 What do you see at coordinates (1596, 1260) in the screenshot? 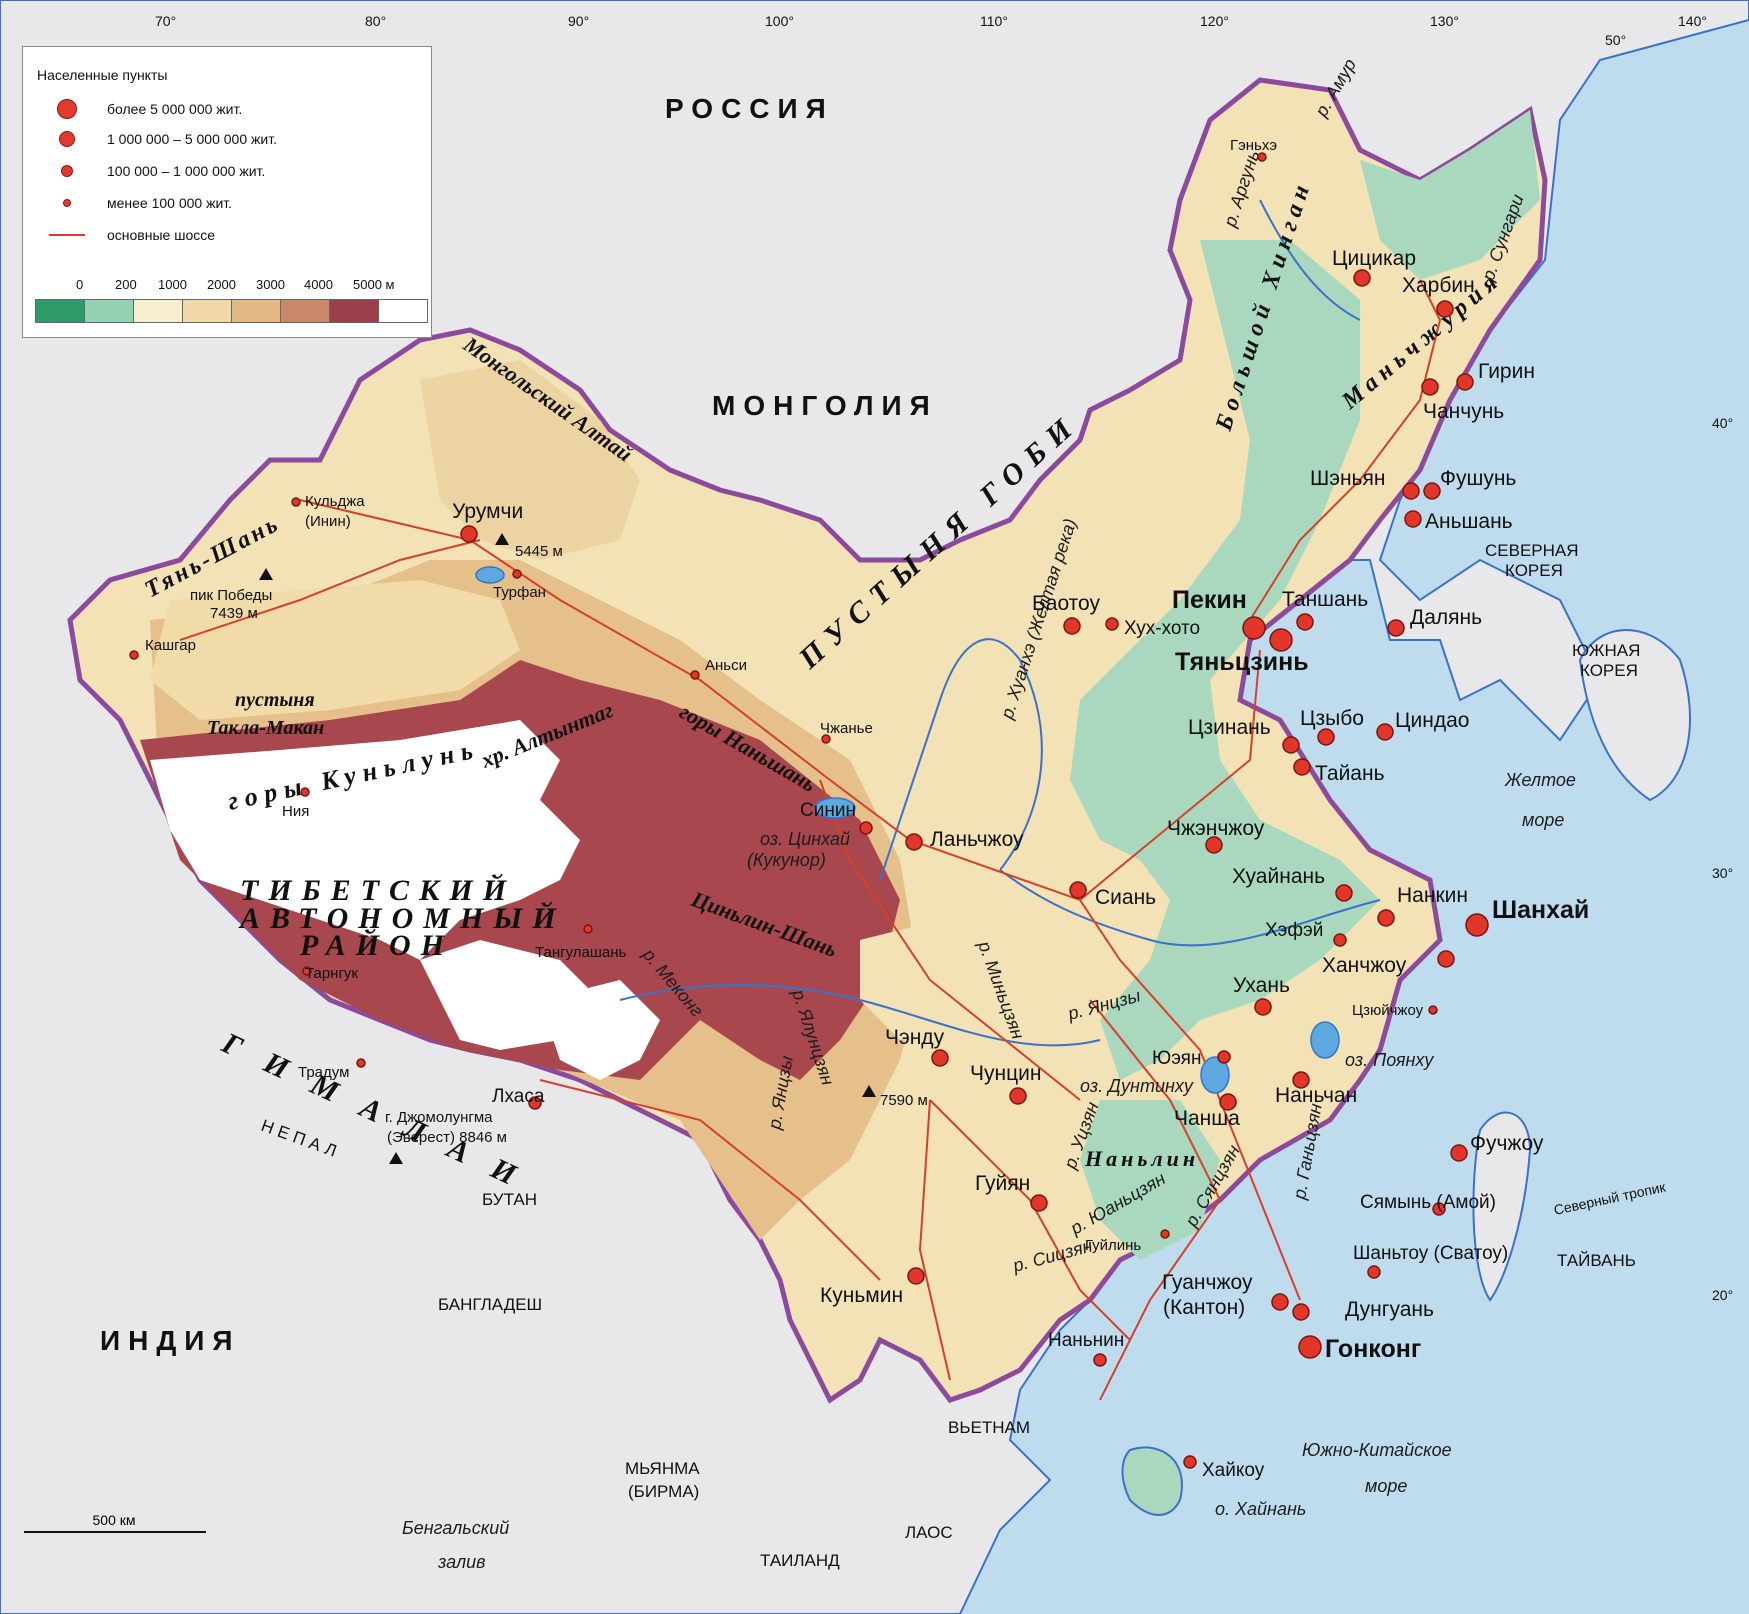
I see `country-taiwan: ТАЙВАНЬ` at bounding box center [1596, 1260].